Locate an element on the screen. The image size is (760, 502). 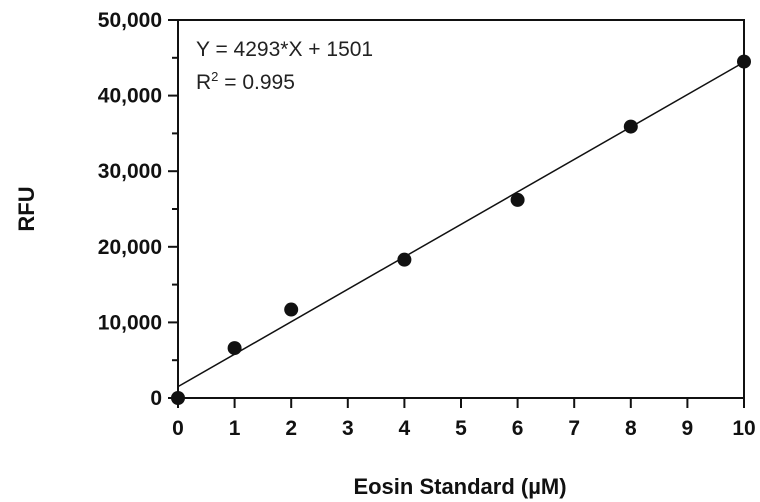
x-tick-label: 7 is located at coordinates (574, 428).